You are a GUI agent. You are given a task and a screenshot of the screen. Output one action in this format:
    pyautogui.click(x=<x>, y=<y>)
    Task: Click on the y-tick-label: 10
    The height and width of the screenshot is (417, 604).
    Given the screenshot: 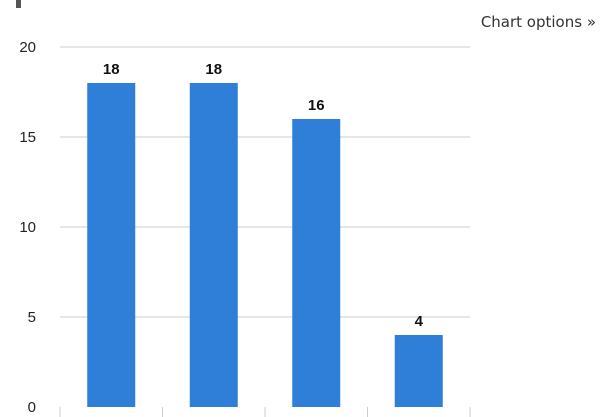 What is the action you would take?
    pyautogui.click(x=27, y=227)
    